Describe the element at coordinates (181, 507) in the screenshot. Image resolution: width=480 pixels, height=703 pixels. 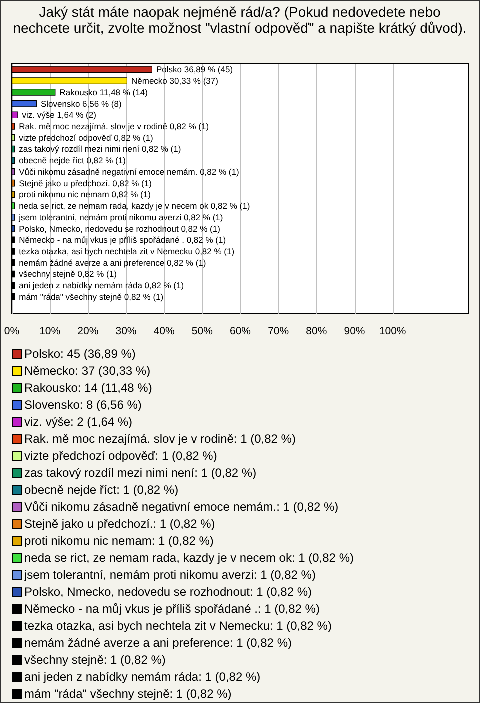
I see `legend-label: Vůči nikomu zásadně negativní emoce nemám.: 1 (0,82 %)` at that location.